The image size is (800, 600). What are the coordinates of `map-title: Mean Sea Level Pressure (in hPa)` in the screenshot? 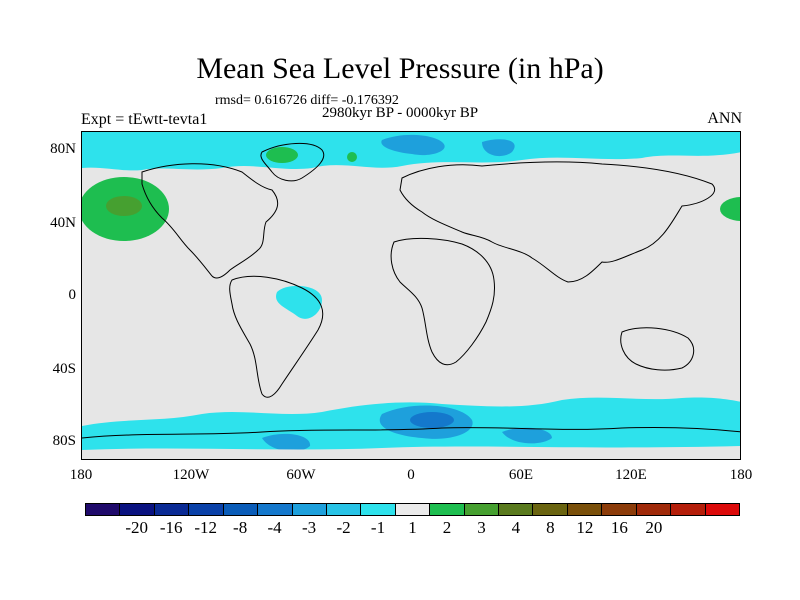 It's located at (400, 68).